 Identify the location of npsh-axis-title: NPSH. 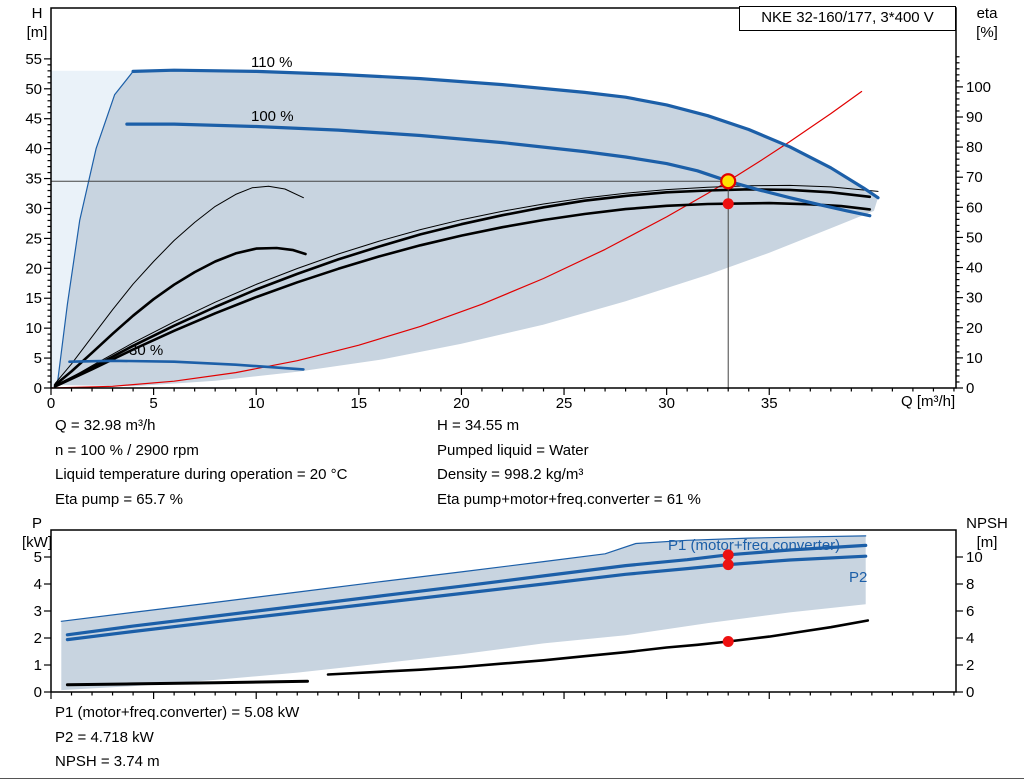
(987, 523).